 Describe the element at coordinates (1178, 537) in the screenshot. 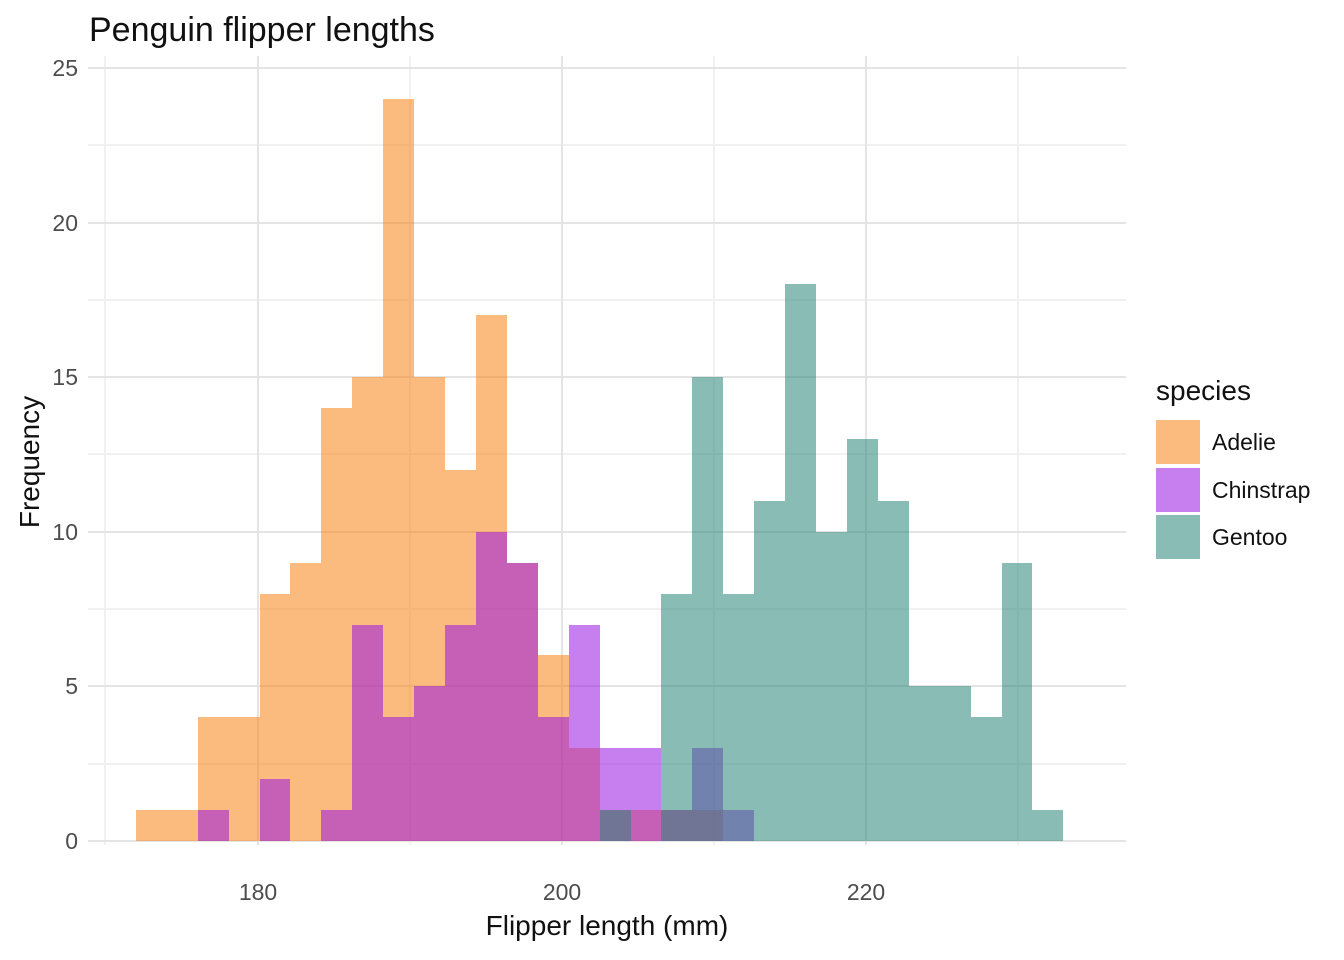

I see `legend-swatch-gentoo` at that location.